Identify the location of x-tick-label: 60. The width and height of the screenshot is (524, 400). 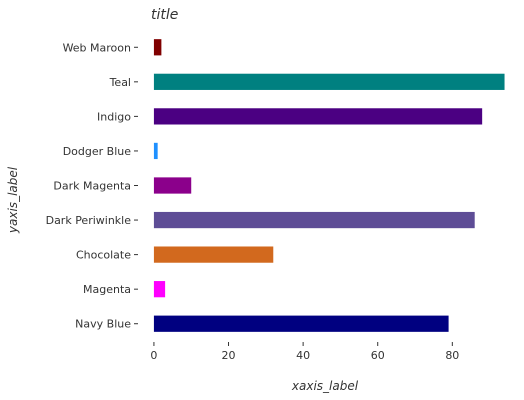
(378, 355).